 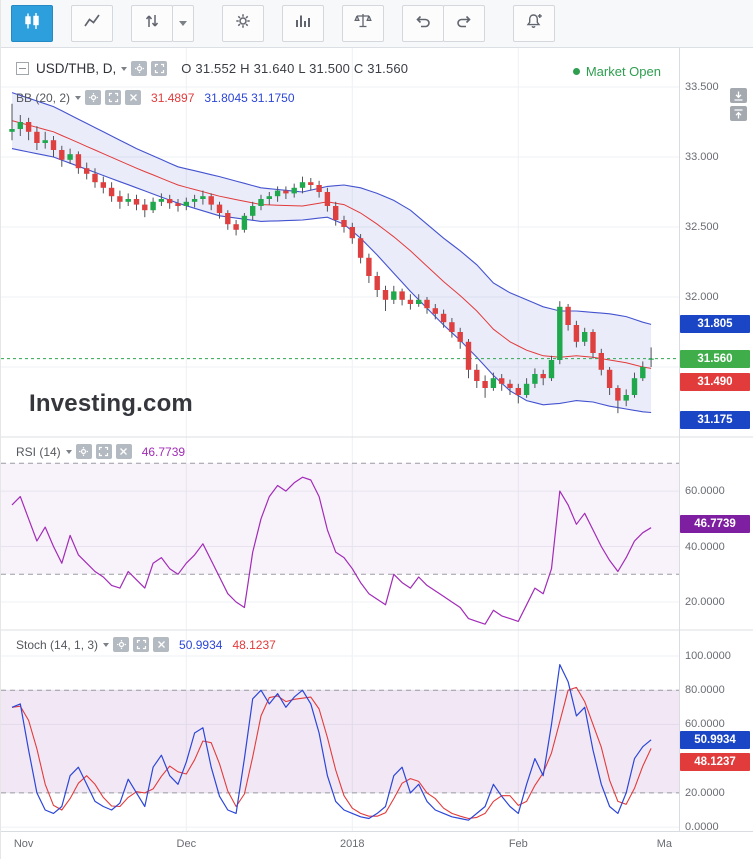 What do you see at coordinates (576, 71) in the screenshot?
I see `market-open-dot-icon` at bounding box center [576, 71].